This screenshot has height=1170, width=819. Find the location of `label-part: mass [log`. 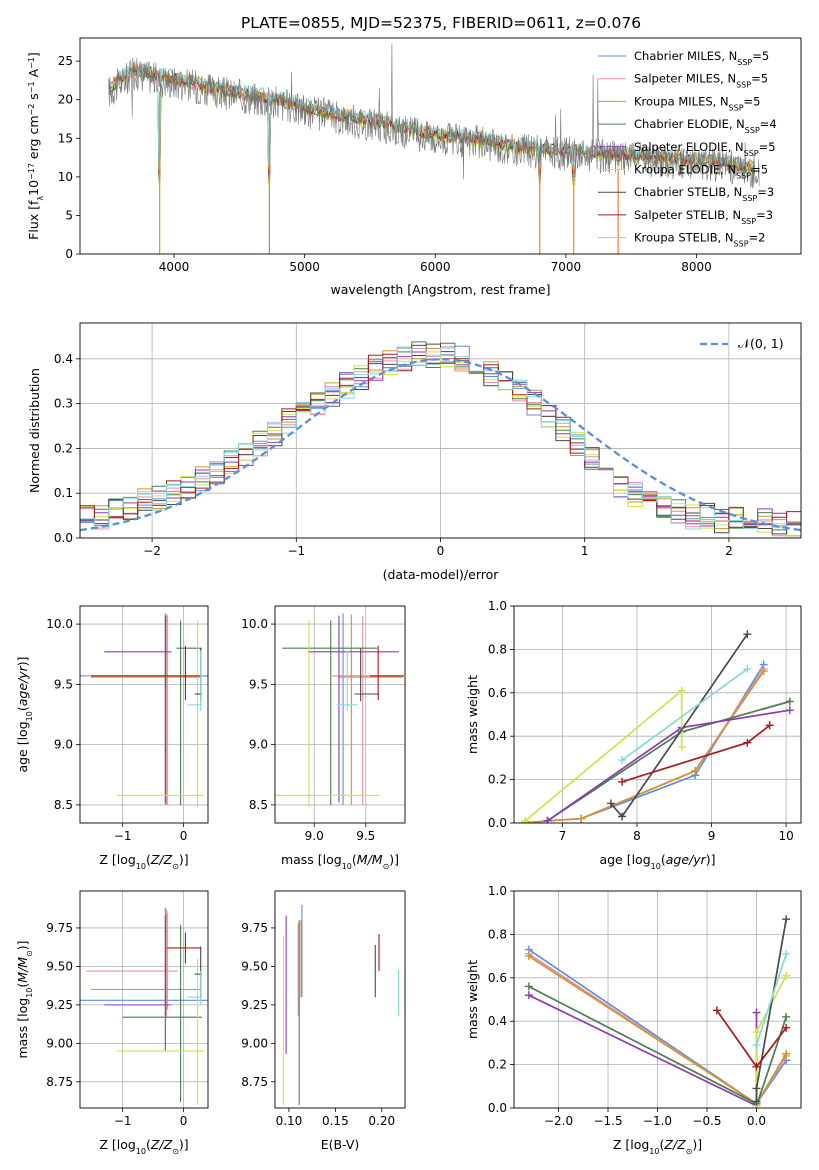

label-part: mass [log is located at coordinates (311, 859).